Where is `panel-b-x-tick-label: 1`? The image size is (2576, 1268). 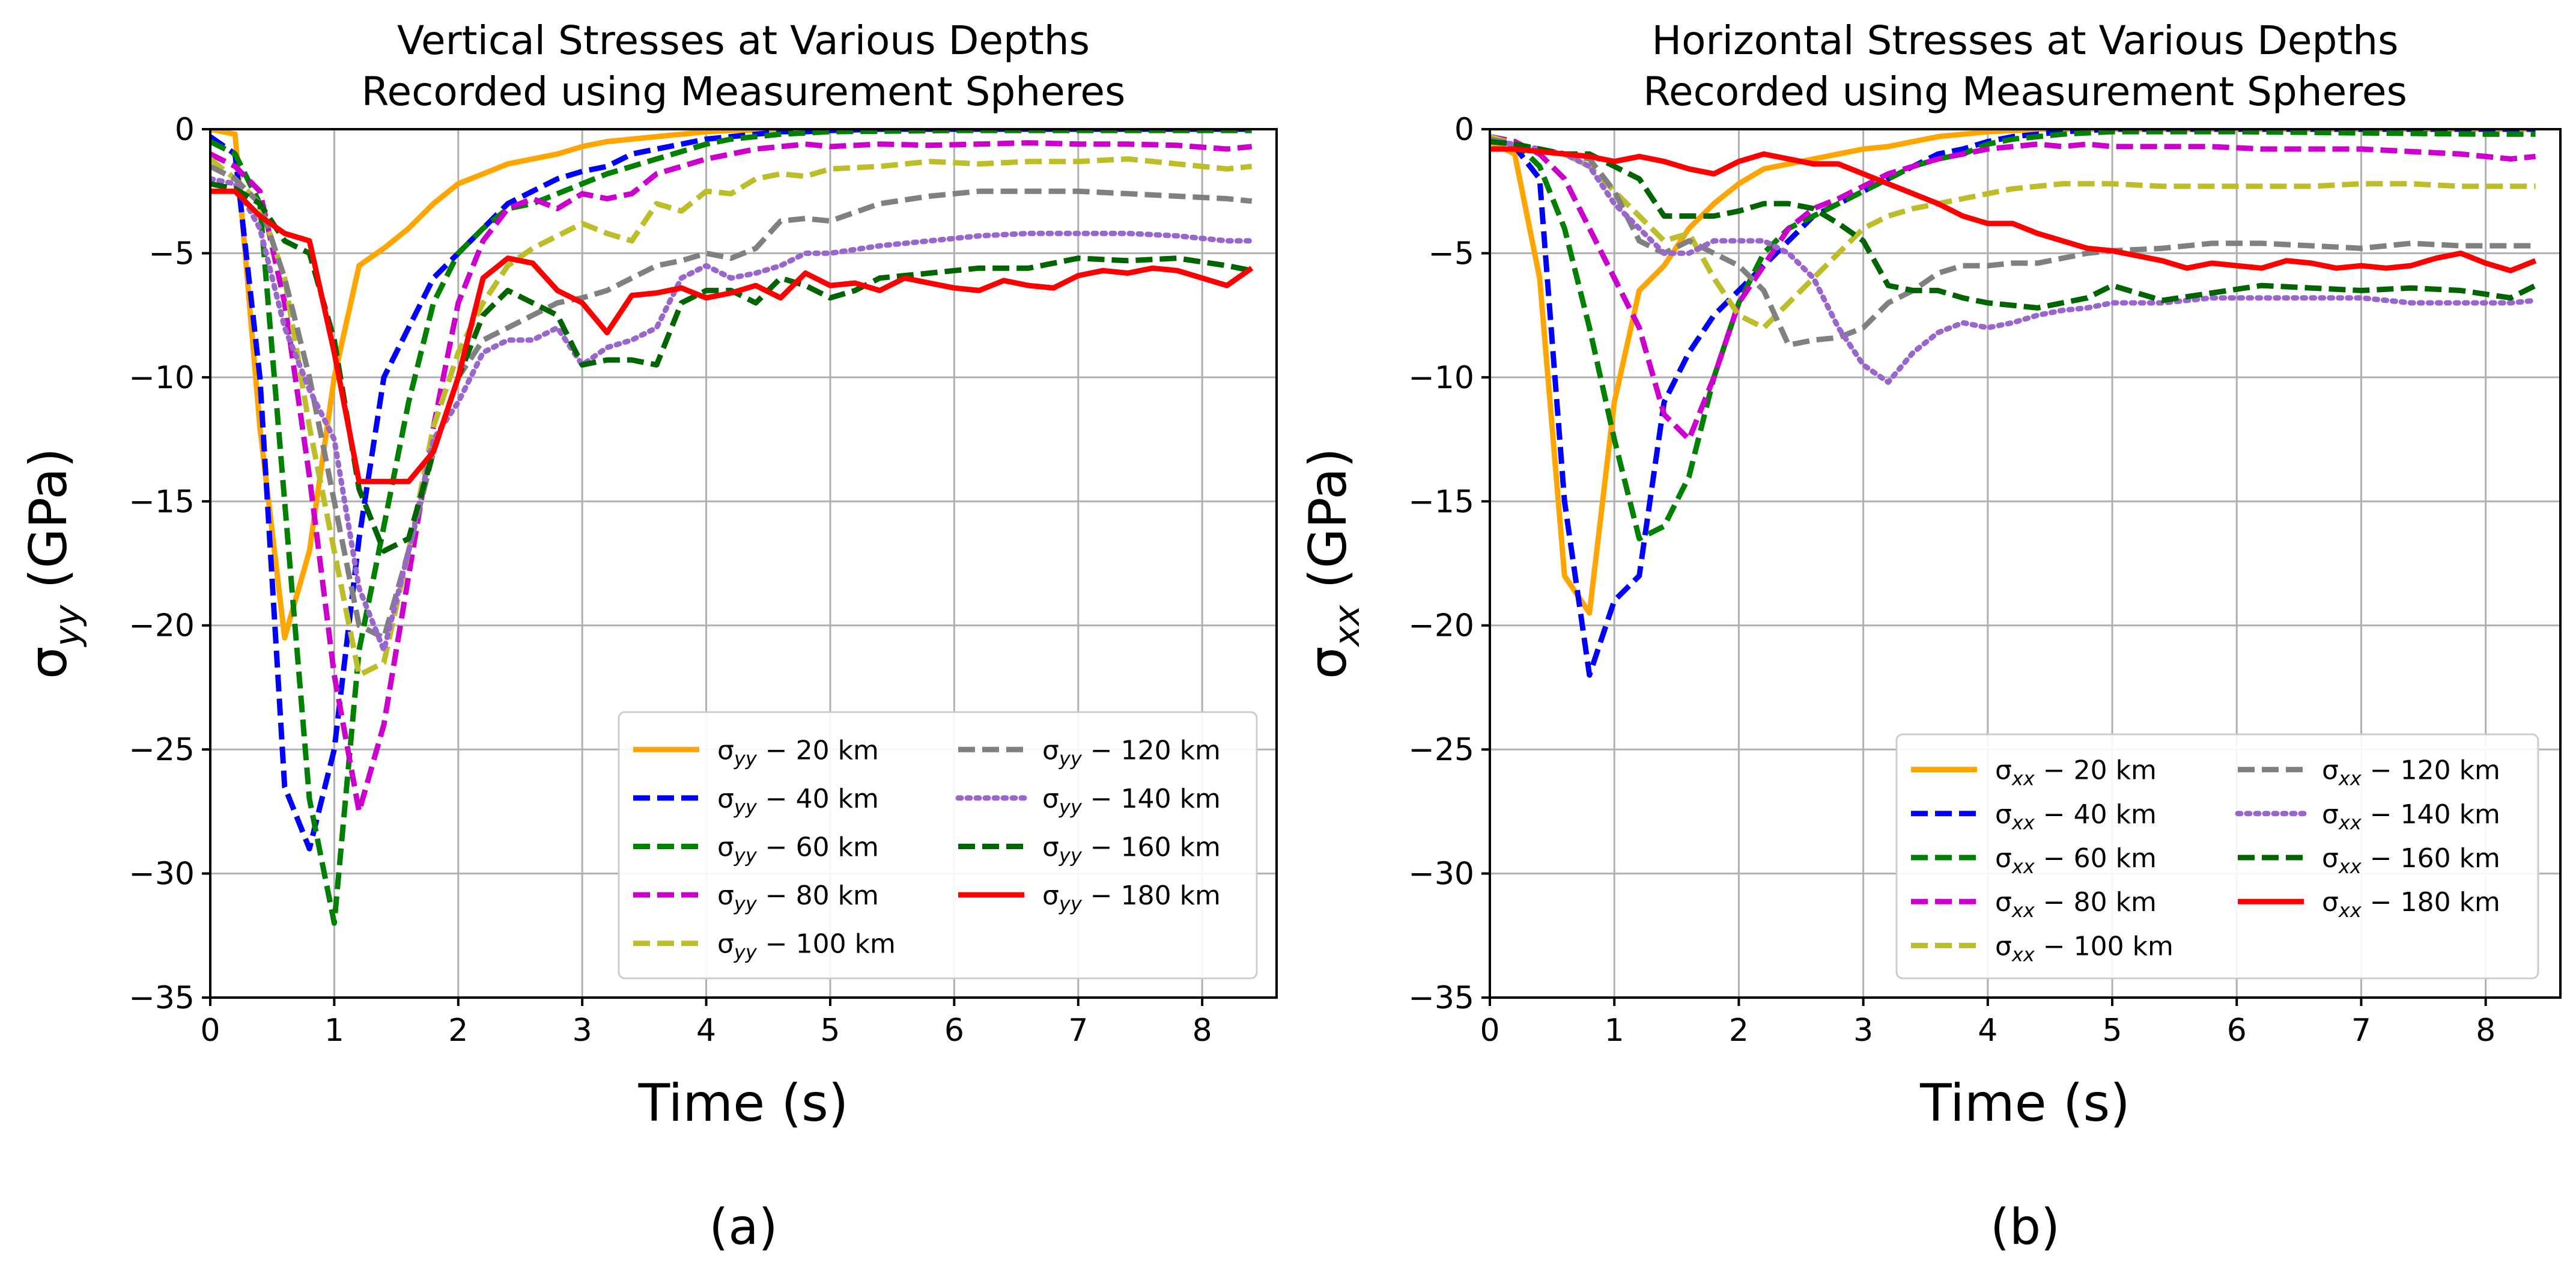
panel-b-x-tick-label: 1 is located at coordinates (1615, 1031).